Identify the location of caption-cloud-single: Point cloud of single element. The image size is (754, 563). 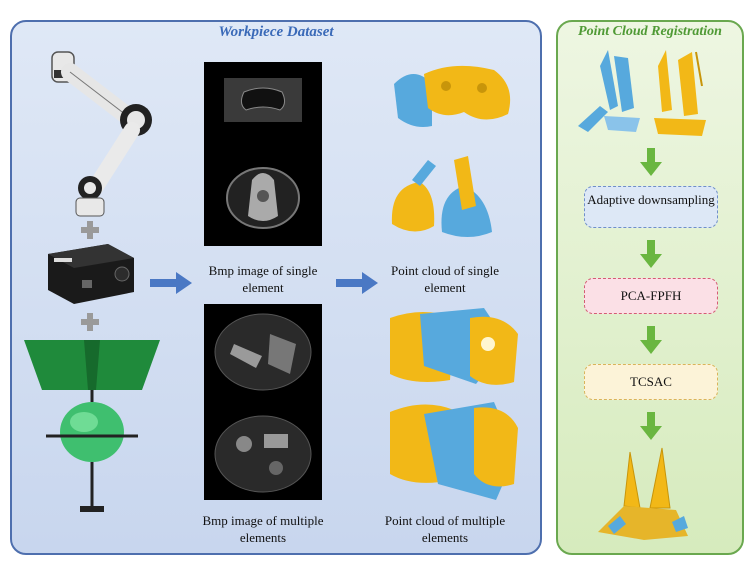
(445, 279).